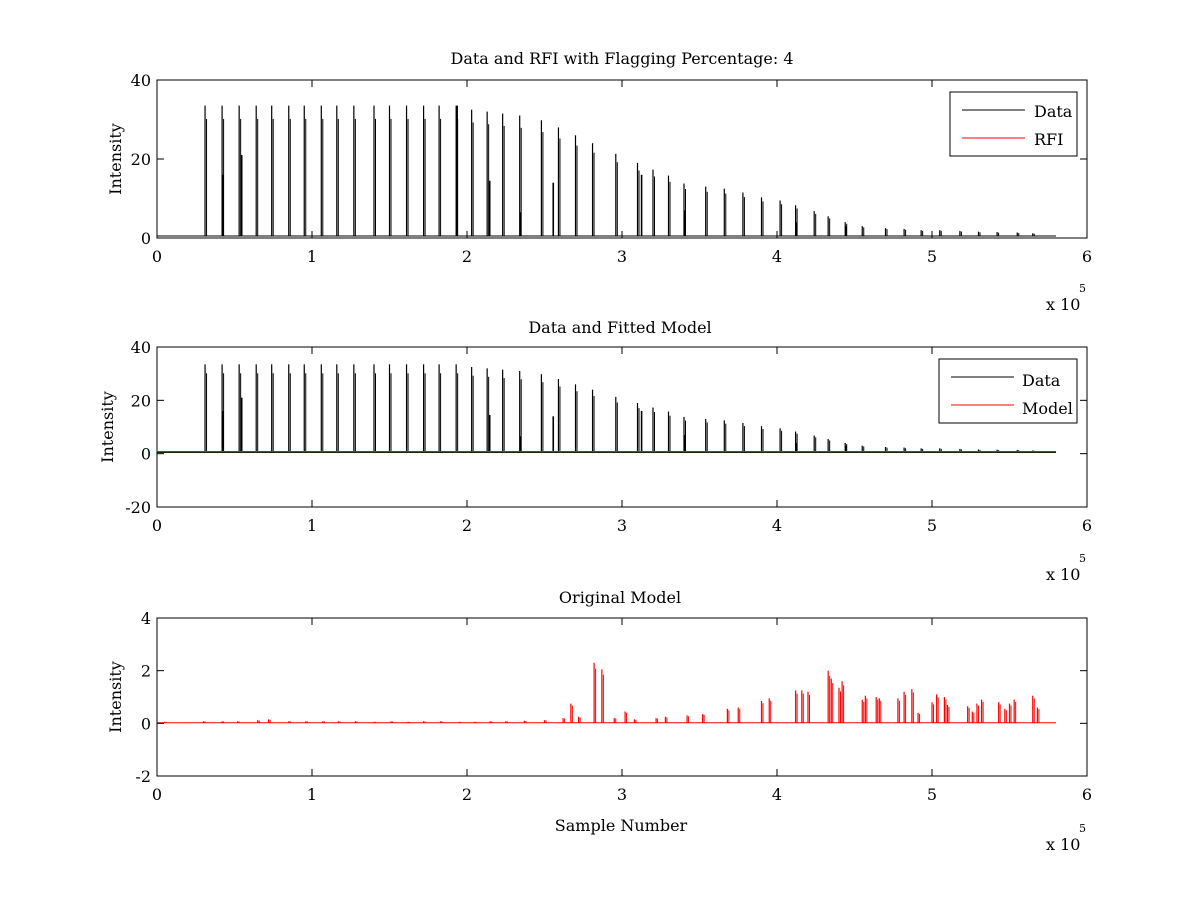  I want to click on subplot-3-title: Original Model, so click(620, 597).